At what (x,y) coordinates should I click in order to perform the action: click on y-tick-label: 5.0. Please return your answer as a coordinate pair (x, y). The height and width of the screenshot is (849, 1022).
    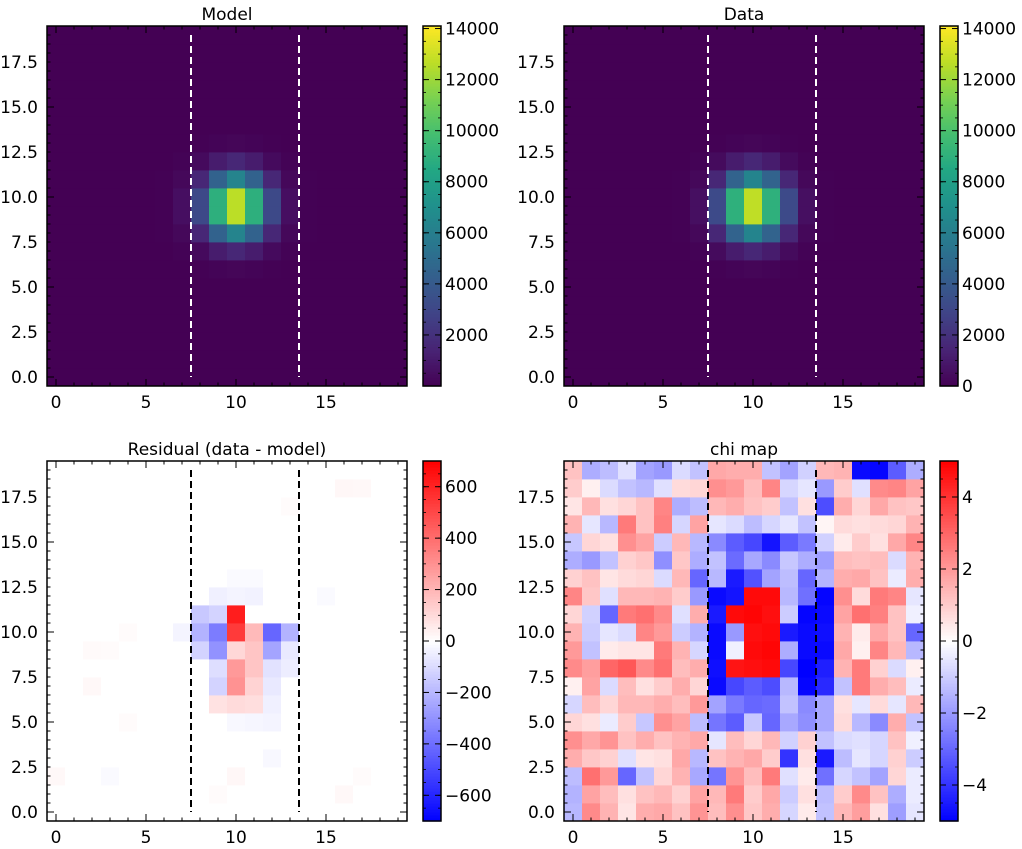
    Looking at the image, I should click on (541, 723).